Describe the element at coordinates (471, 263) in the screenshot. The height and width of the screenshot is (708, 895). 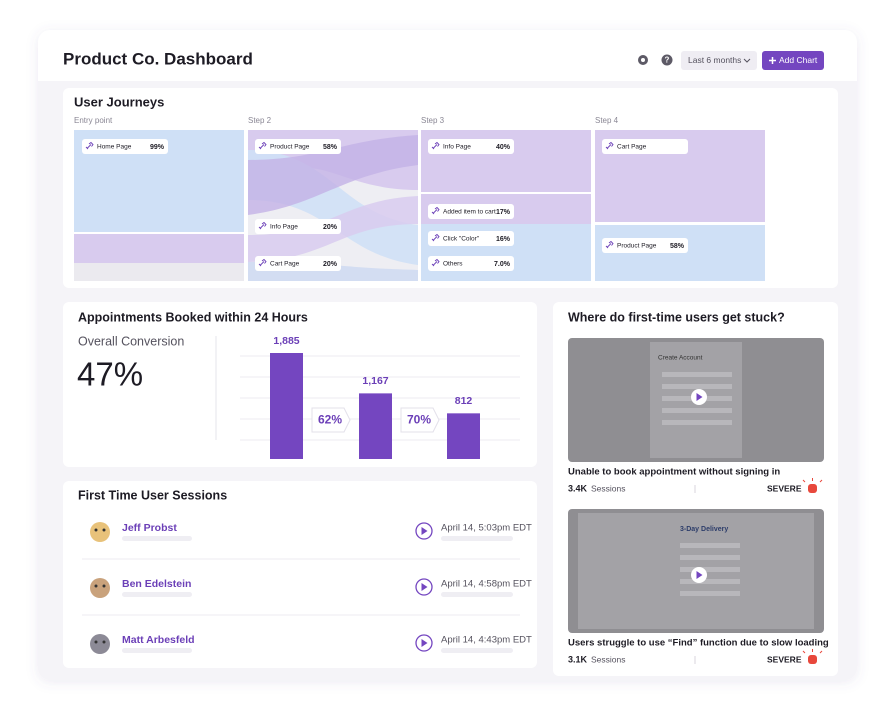
I see `journey-node: Others 7.0%` at that location.